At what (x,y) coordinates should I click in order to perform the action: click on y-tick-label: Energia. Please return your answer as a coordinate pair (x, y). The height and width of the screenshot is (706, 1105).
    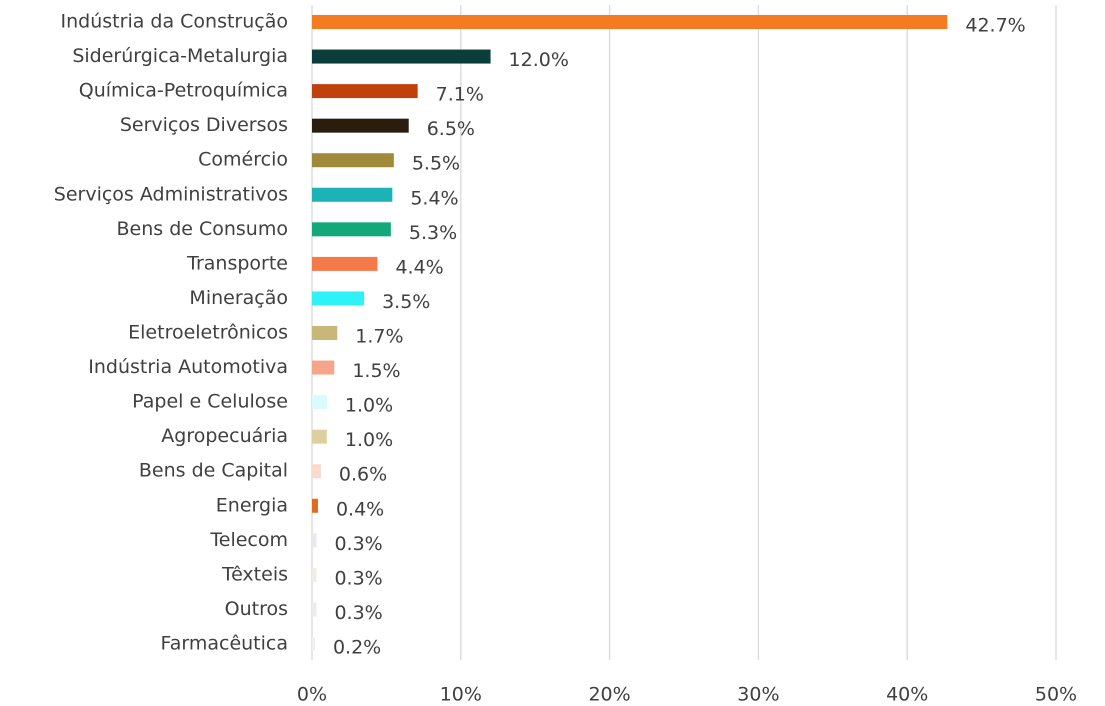
    Looking at the image, I should click on (252, 505).